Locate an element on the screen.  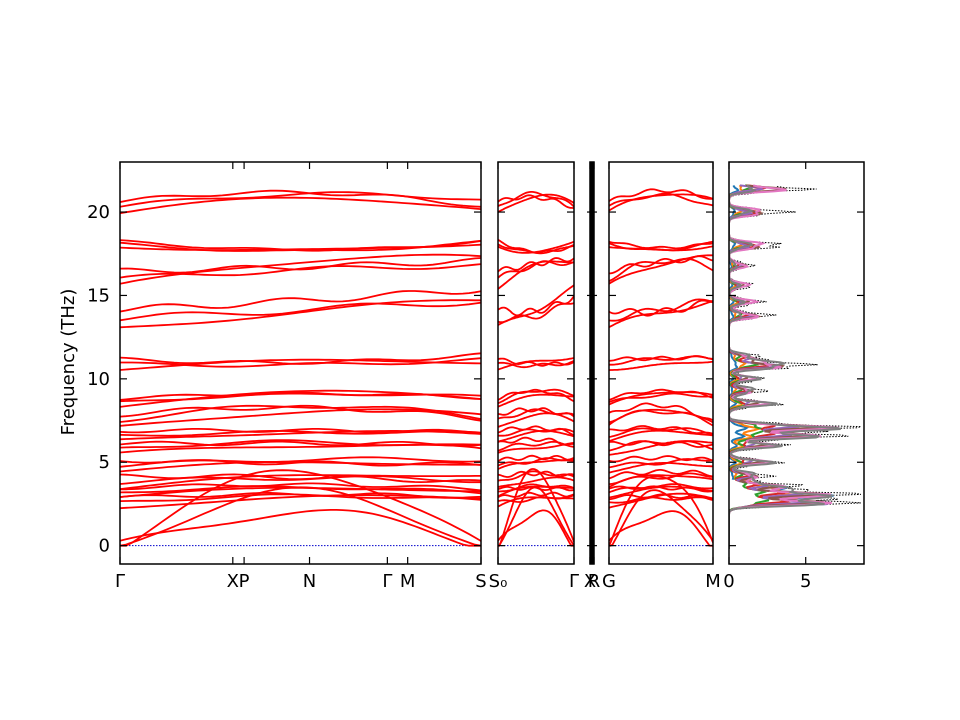
panel-p2-plot is located at coordinates (536, 369).